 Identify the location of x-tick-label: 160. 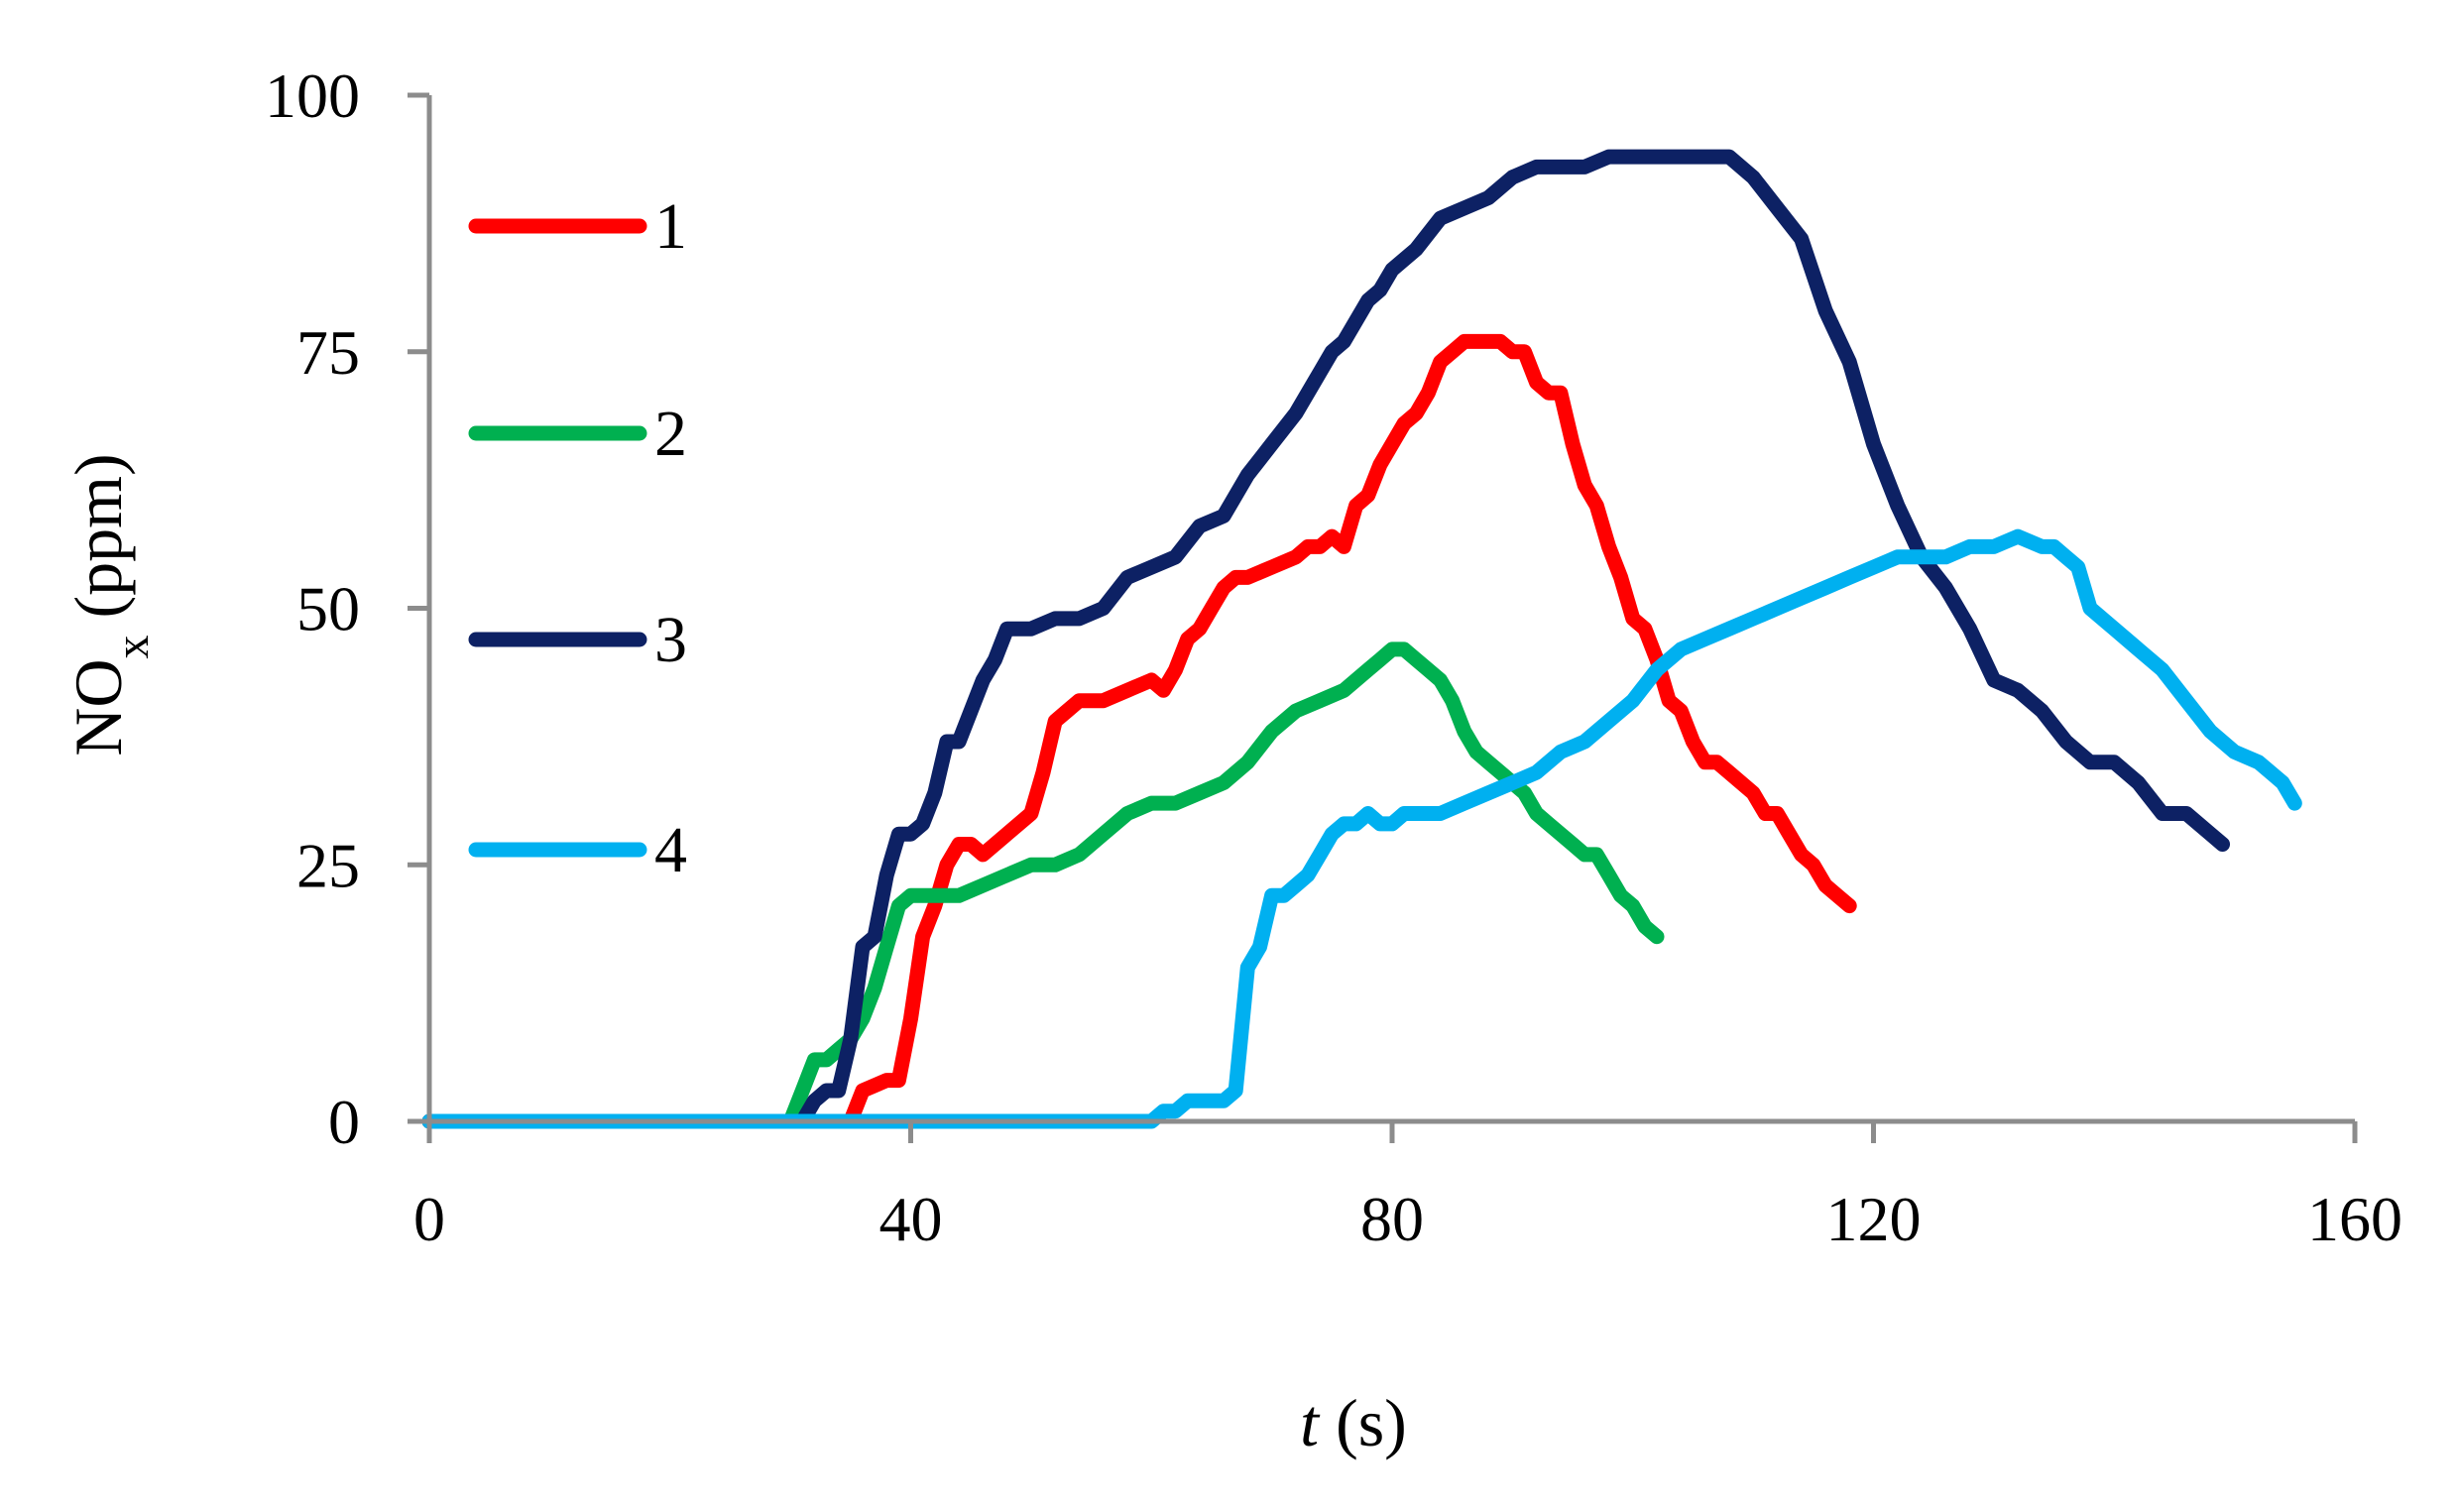
(2355, 1219).